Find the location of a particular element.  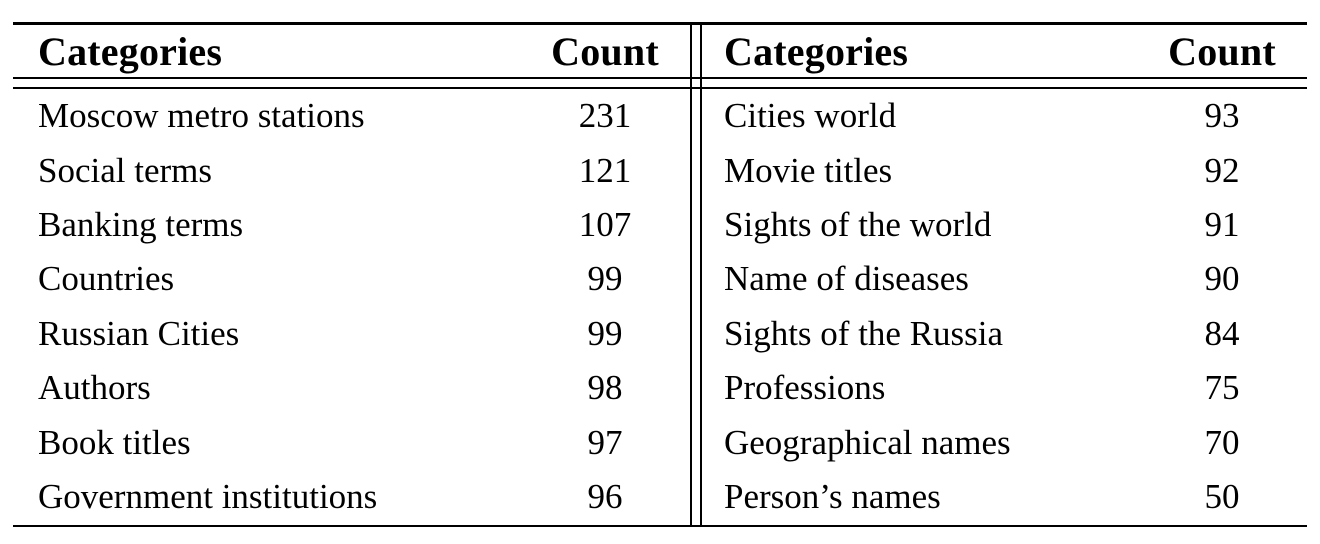

category-cell: Geographical names is located at coordinates (867, 442).